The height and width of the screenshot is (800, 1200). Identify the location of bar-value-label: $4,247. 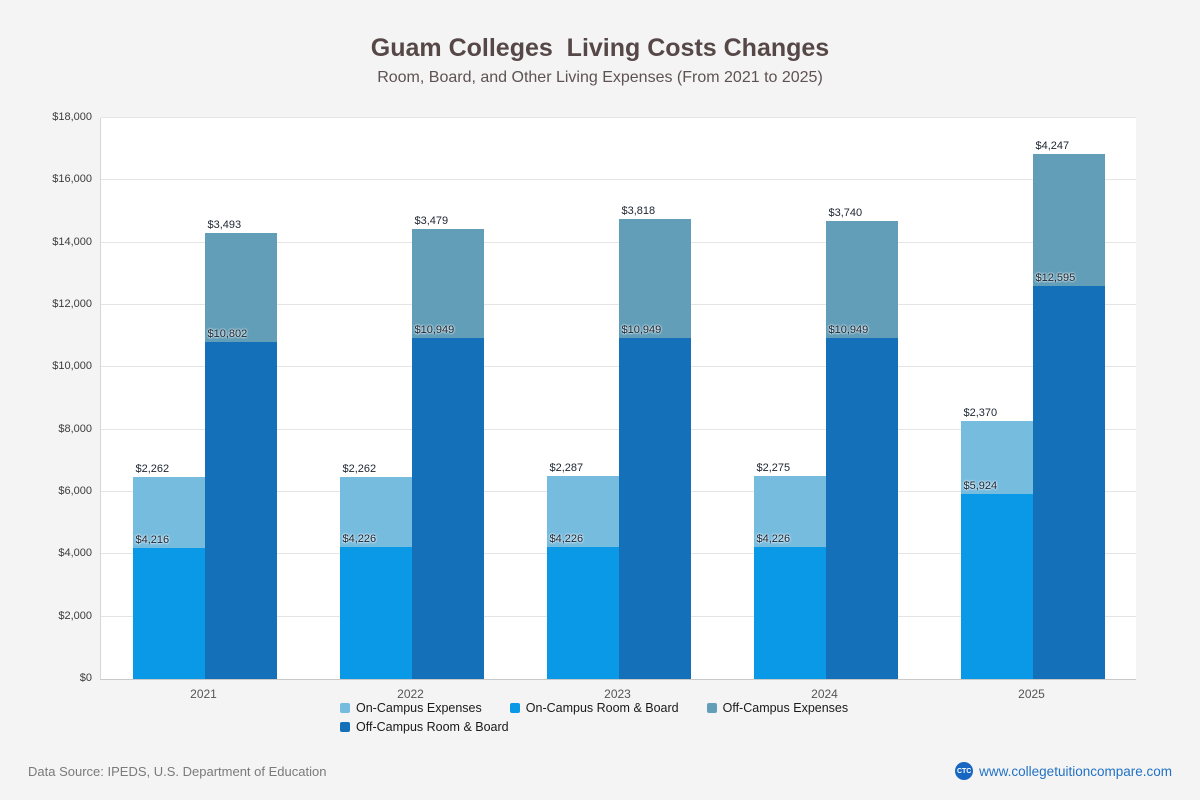
(1052, 146).